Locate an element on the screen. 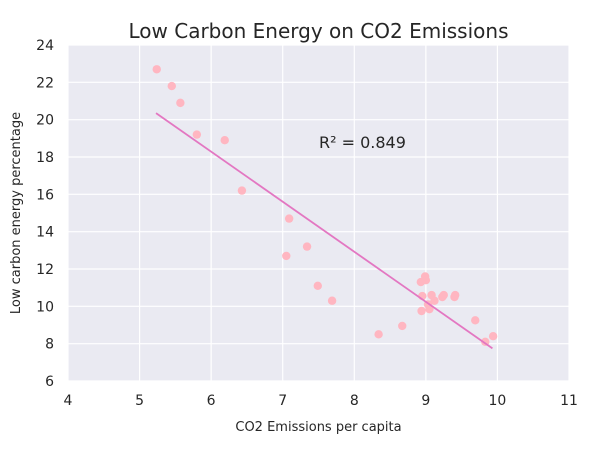  x-tick-label: 9 is located at coordinates (425, 401).